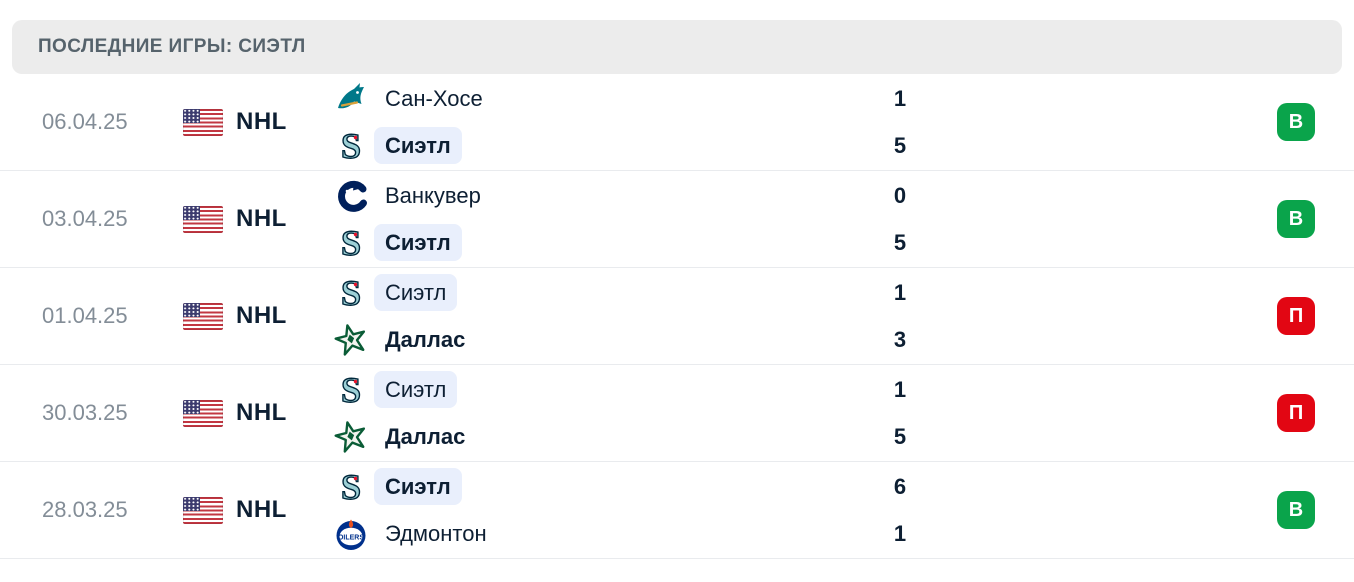 This screenshot has height=582, width=1354. I want to click on san-jose-sharks-logo, so click(351, 99).